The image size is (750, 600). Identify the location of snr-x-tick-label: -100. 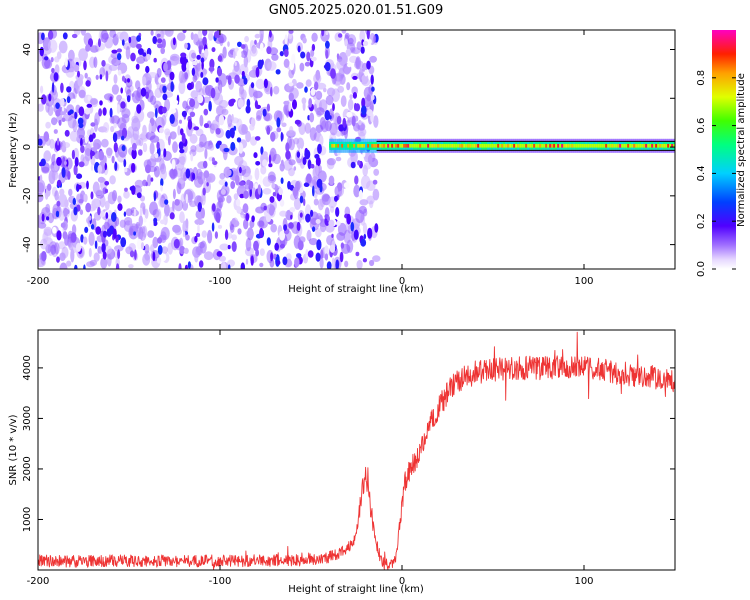
(220, 581).